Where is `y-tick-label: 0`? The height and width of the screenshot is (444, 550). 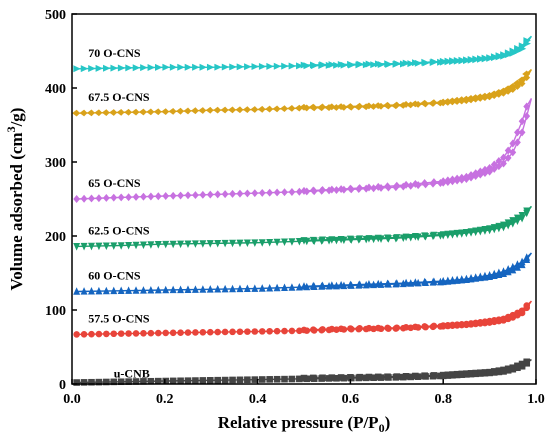
y-tick-label: 0 is located at coordinates (62, 385).